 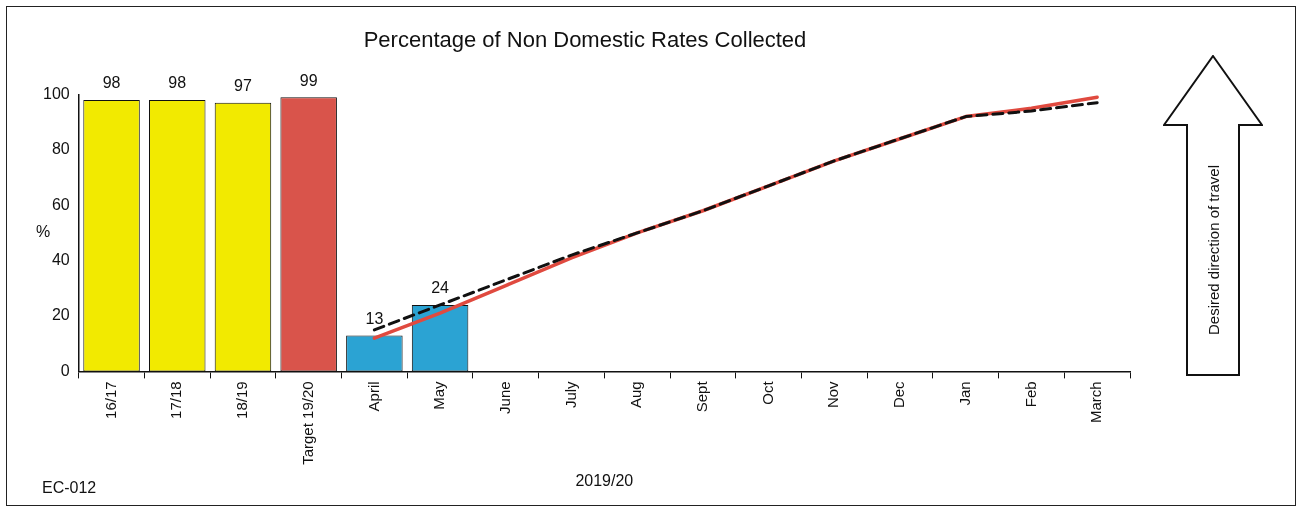 What do you see at coordinates (307, 423) in the screenshot?
I see `x-tick-label: Target 19/20` at bounding box center [307, 423].